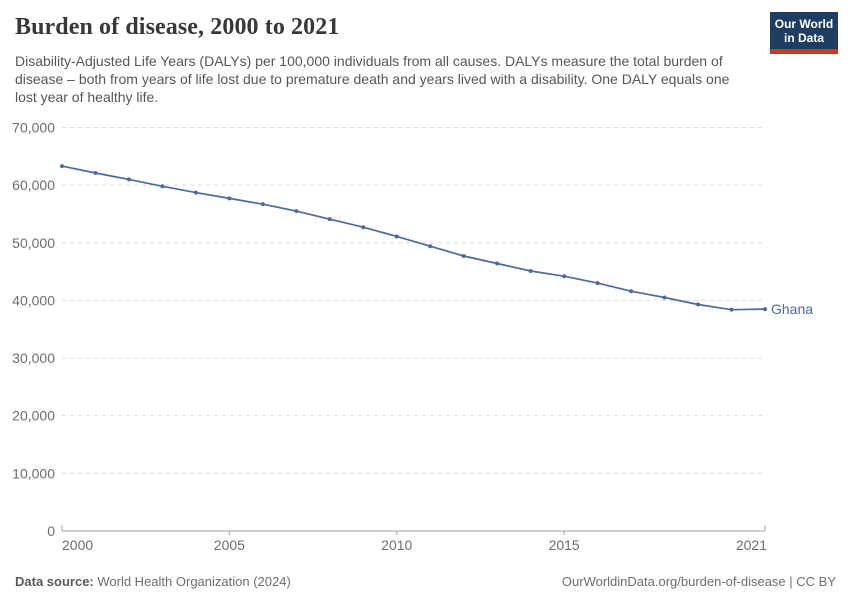 Image resolution: width=850 pixels, height=600 pixels. I want to click on x-axis-tick-label: 2015, so click(564, 545).